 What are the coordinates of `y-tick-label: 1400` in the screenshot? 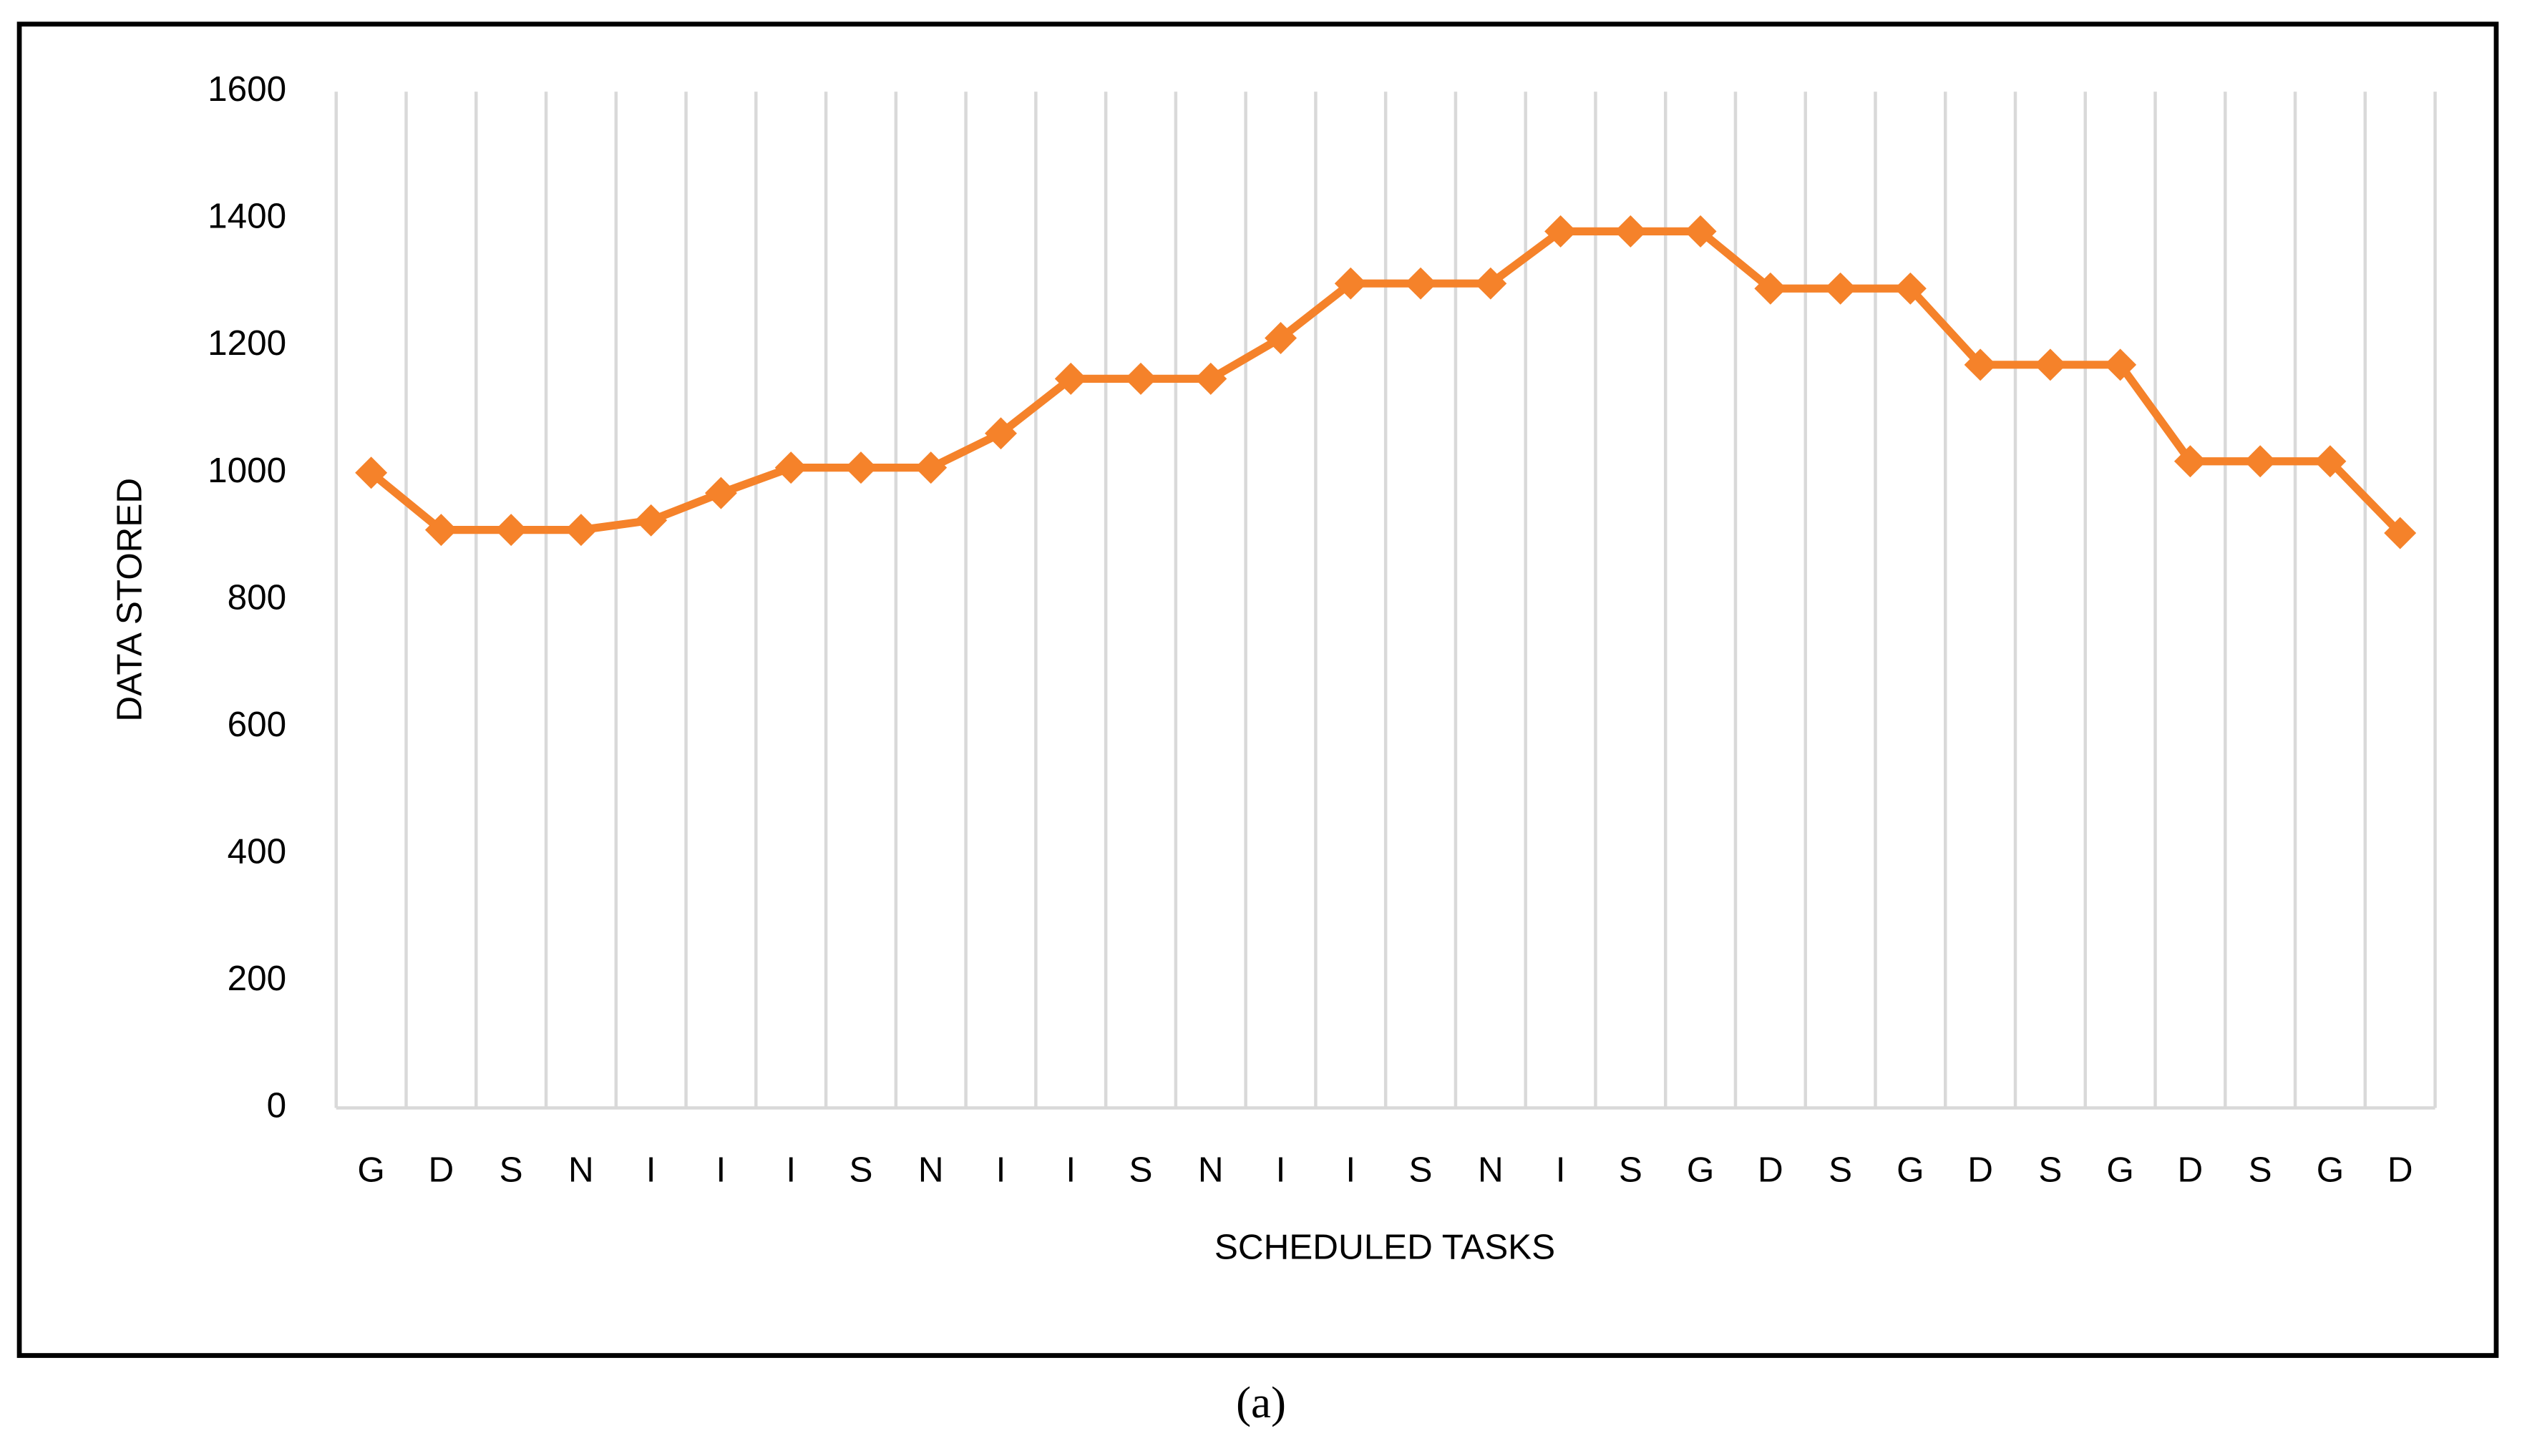 It's located at (247, 216).